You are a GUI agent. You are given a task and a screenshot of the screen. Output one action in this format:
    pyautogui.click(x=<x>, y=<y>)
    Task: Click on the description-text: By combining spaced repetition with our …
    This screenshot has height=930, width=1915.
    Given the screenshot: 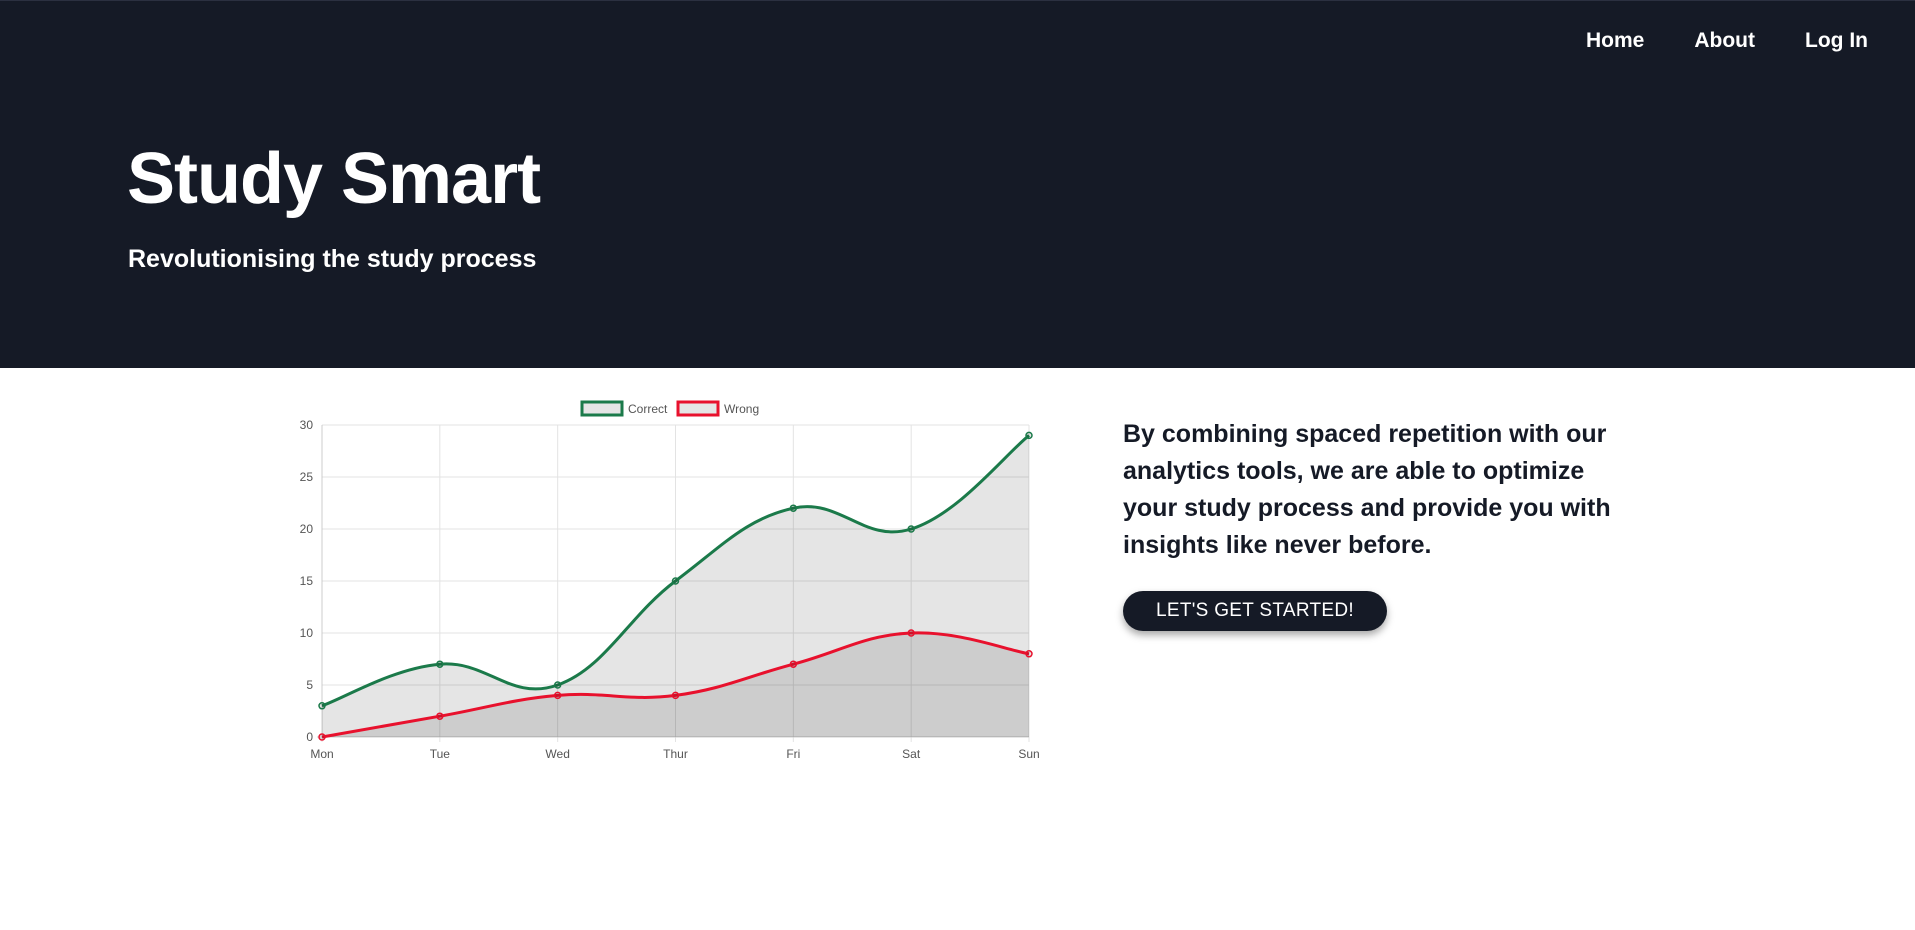 What is the action you would take?
    pyautogui.click(x=1367, y=489)
    